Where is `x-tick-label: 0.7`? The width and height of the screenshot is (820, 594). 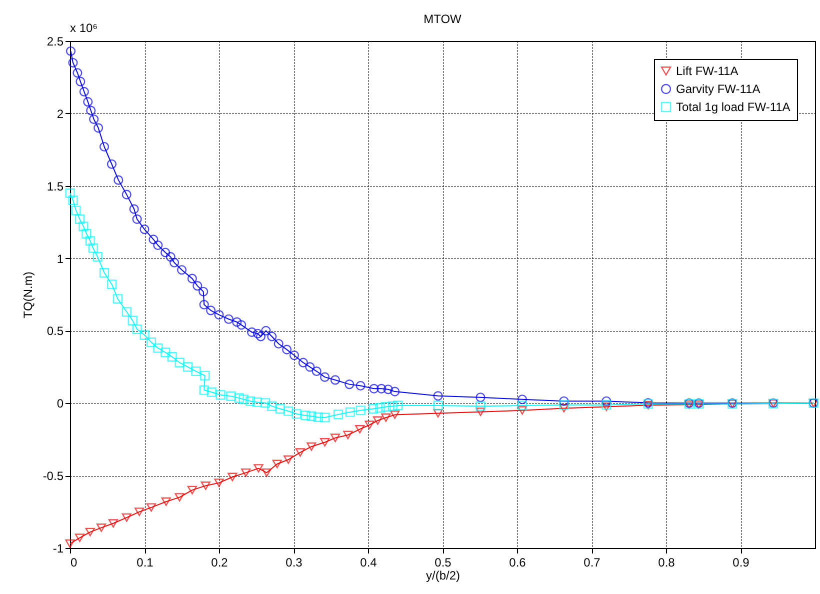 x-tick-label: 0.7 is located at coordinates (592, 563).